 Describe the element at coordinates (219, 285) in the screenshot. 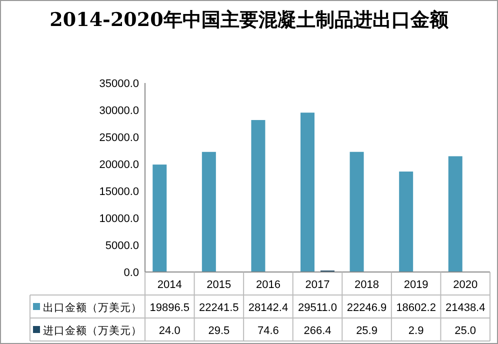

I see `x-tick-label: 2015` at that location.